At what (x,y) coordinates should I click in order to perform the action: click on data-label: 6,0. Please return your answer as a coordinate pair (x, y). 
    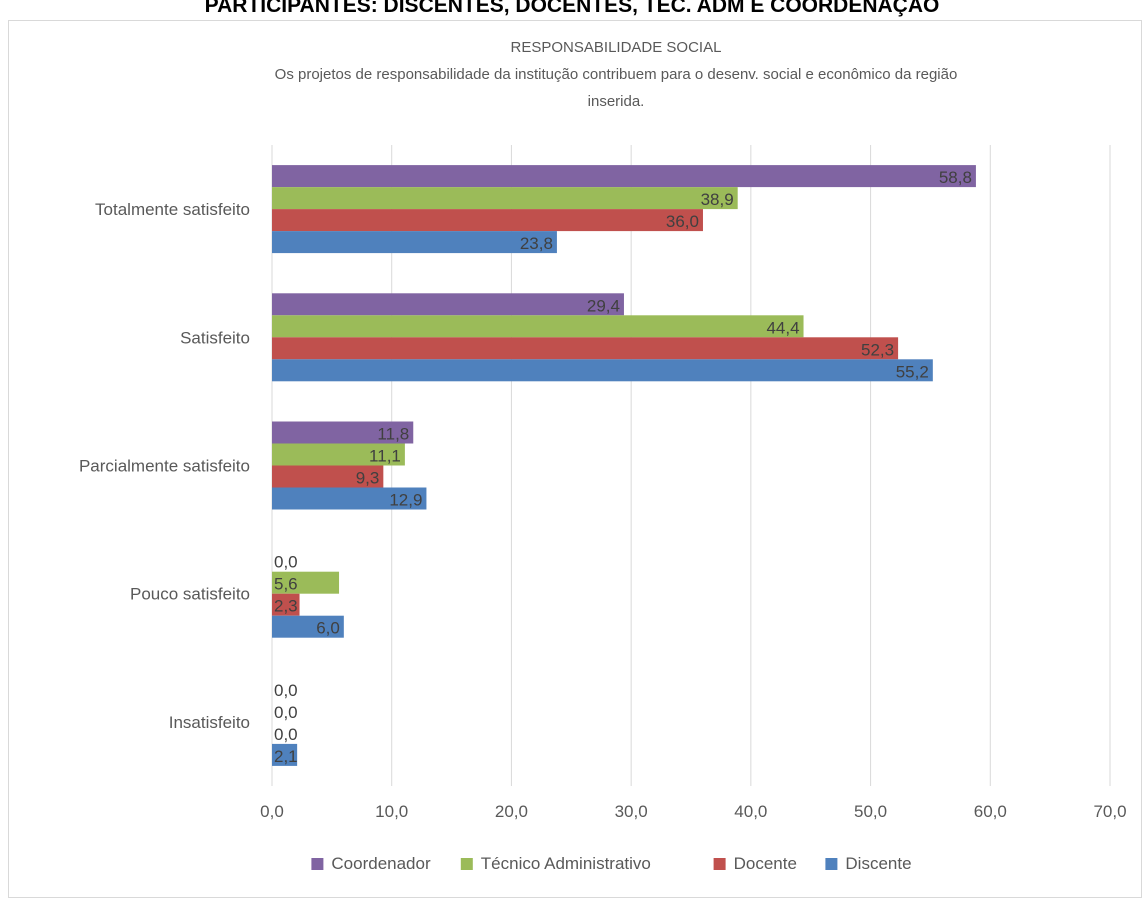
    Looking at the image, I should click on (328, 628).